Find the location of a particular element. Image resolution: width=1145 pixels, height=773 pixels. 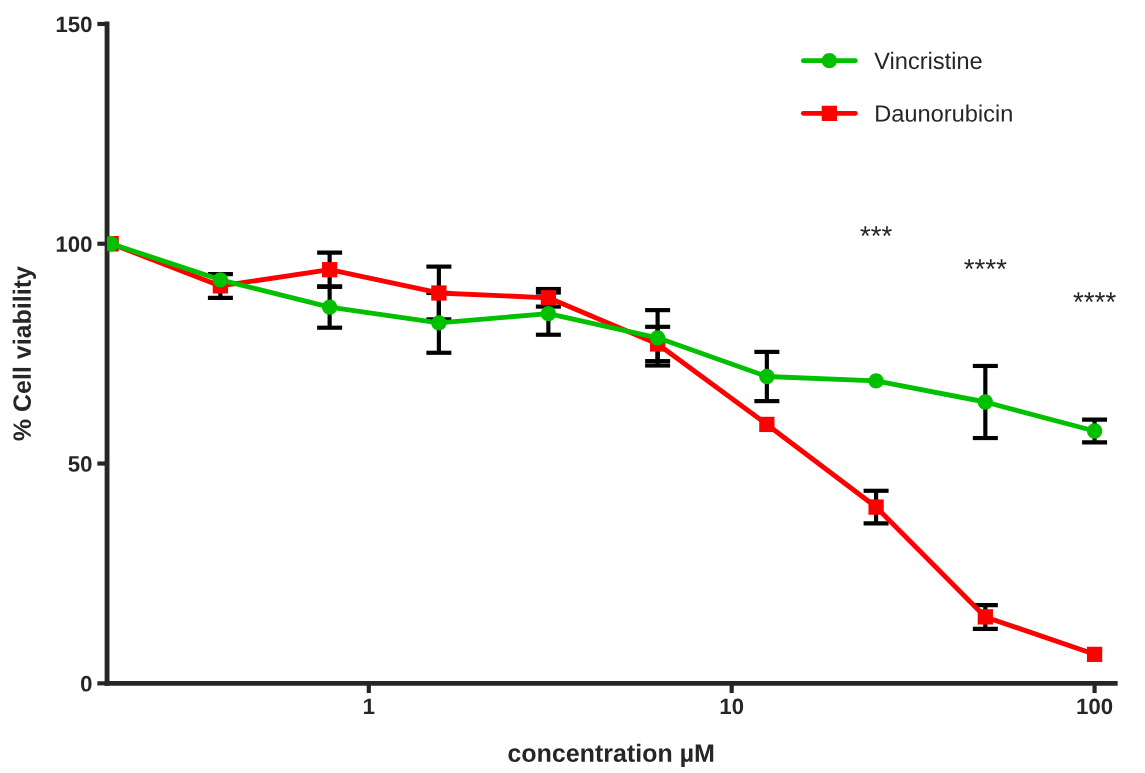

legend-label: Daunorubicin is located at coordinates (944, 113).